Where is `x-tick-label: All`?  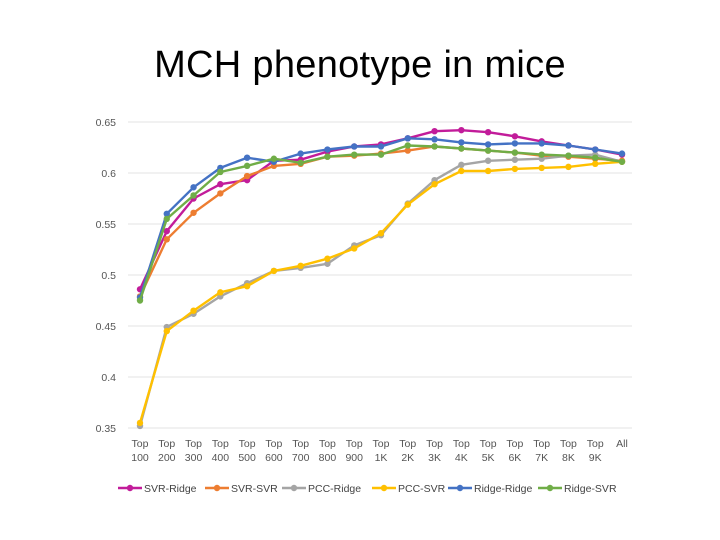
x-tick-label: All is located at coordinates (622, 444).